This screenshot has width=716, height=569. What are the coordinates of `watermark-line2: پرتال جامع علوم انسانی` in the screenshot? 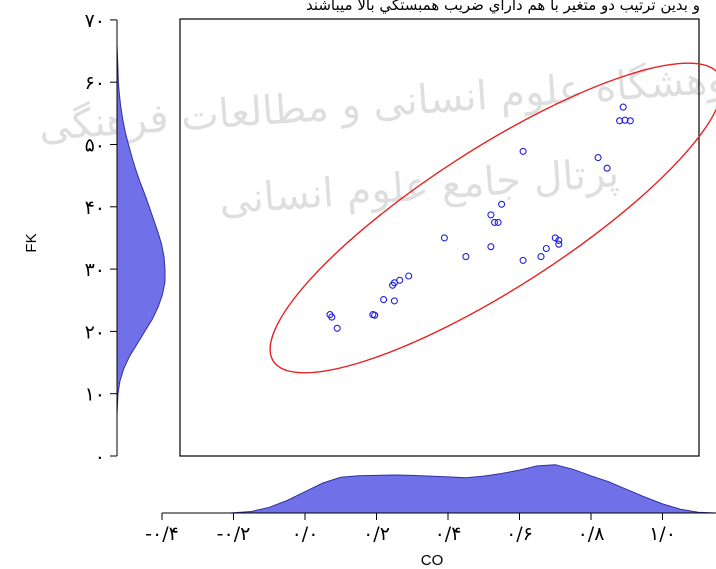 It's located at (419, 187).